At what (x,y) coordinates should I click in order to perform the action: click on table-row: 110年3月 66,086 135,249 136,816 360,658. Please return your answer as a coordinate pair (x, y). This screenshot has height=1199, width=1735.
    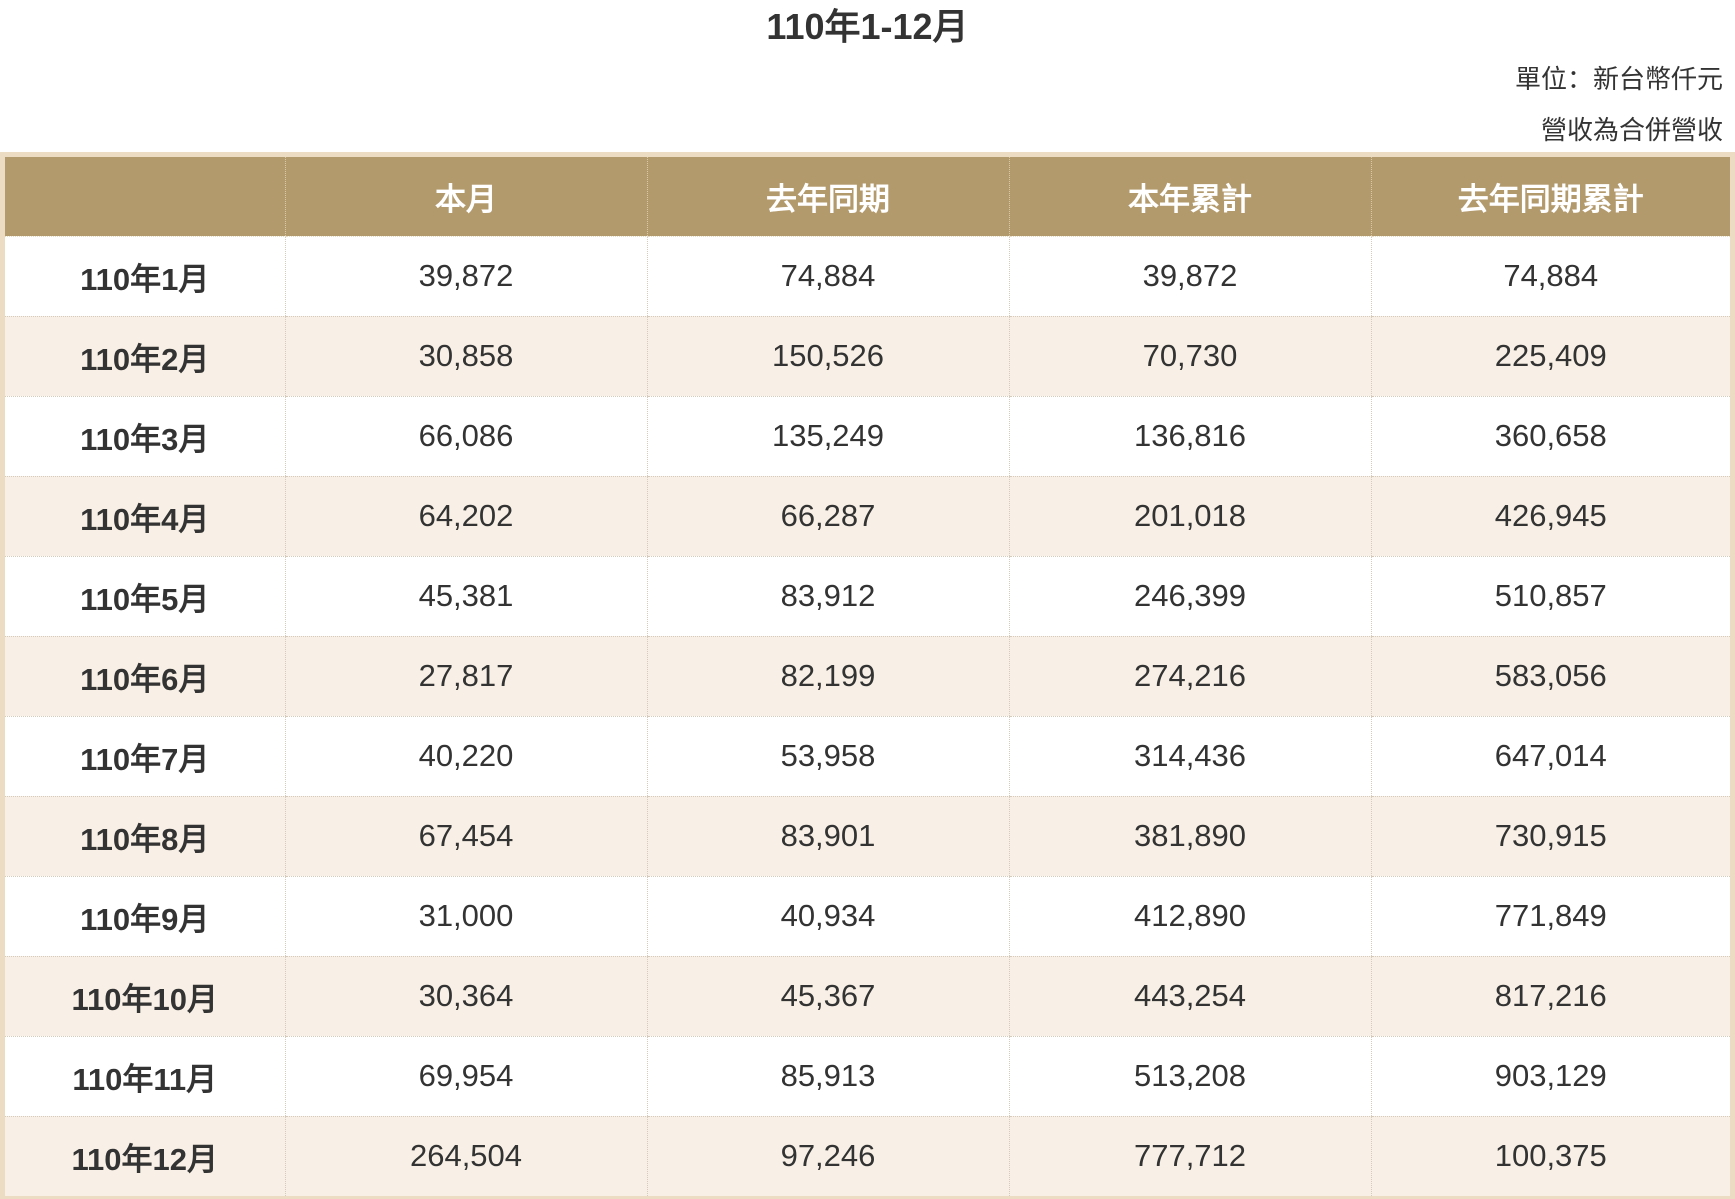
    Looking at the image, I should click on (867, 436).